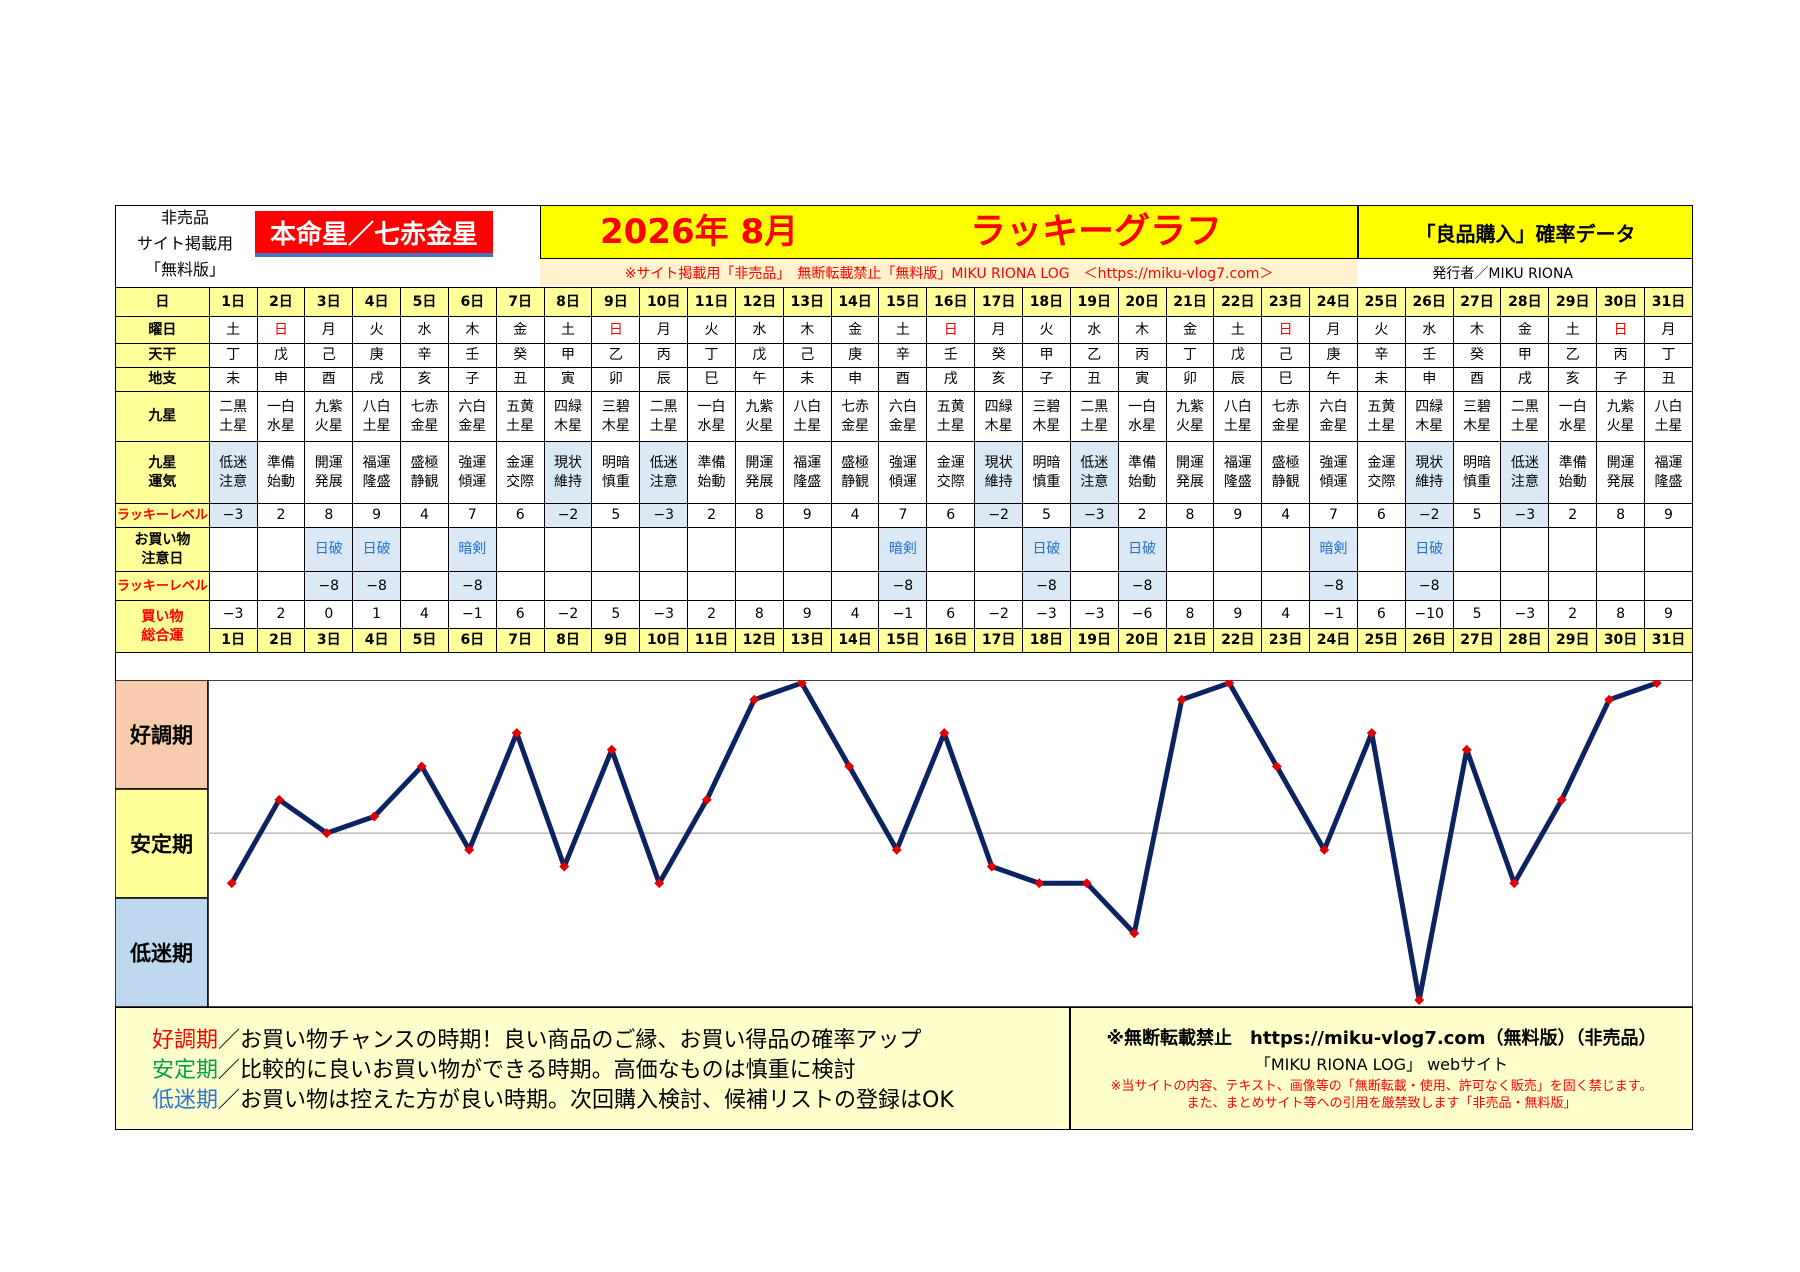  Describe the element at coordinates (904, 330) in the screenshot. I see `weekday-row: 曜日土日月火水木金土日月火水木金土日月火水木金土日月火水木金土日月` at that location.